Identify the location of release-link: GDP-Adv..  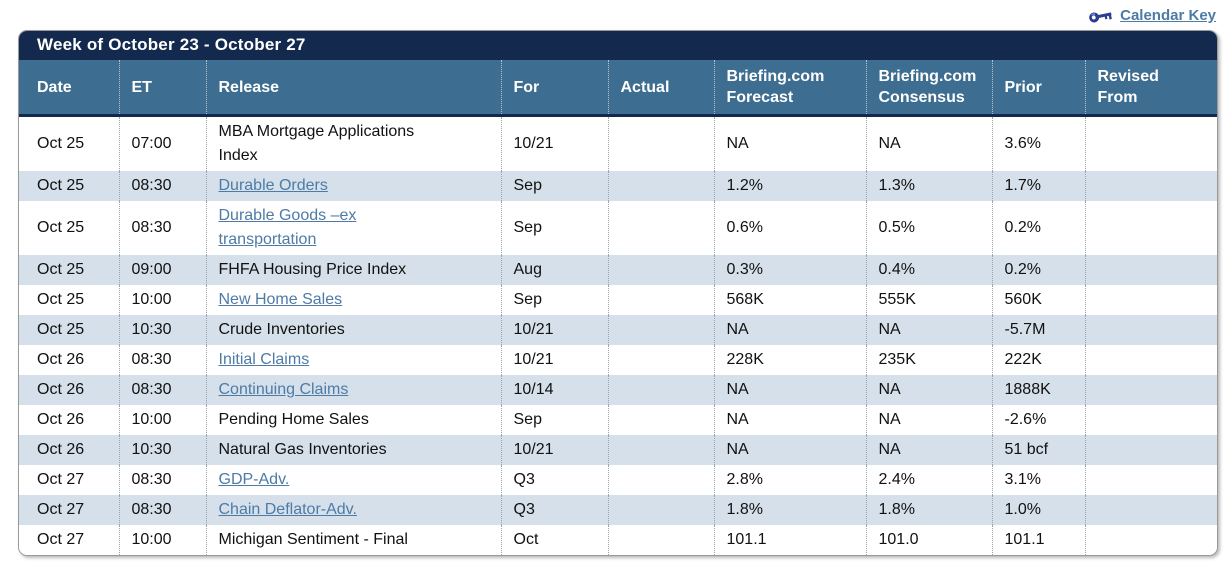
(254, 479).